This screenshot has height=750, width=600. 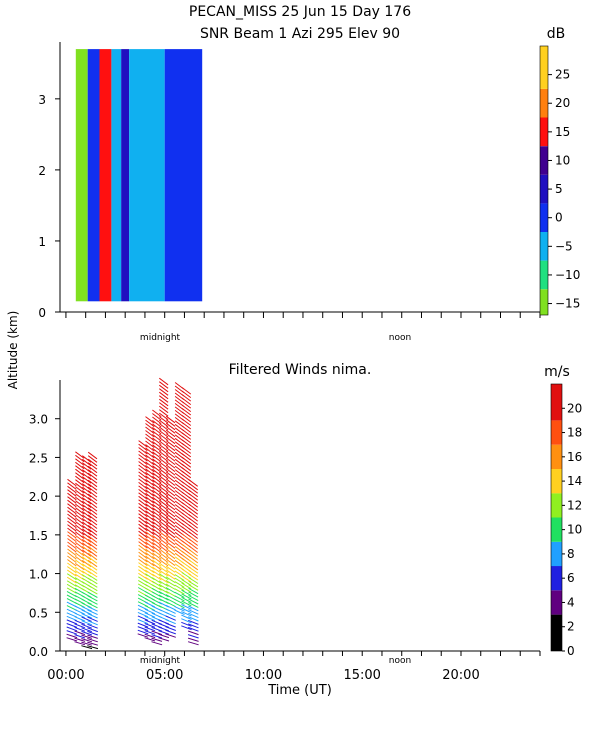 What do you see at coordinates (571, 554) in the screenshot?
I see `wind-colorbar-tick-label: 8` at bounding box center [571, 554].